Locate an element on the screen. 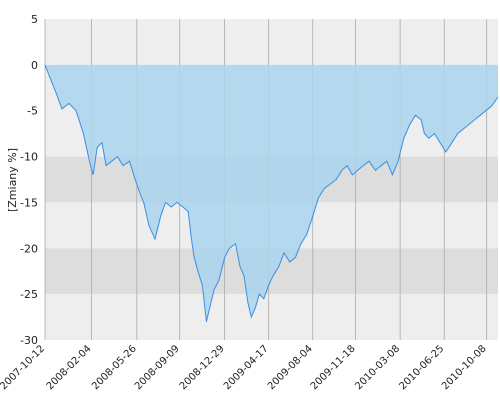  x-tick-label: 2010-10-08 is located at coordinates (464, 367).